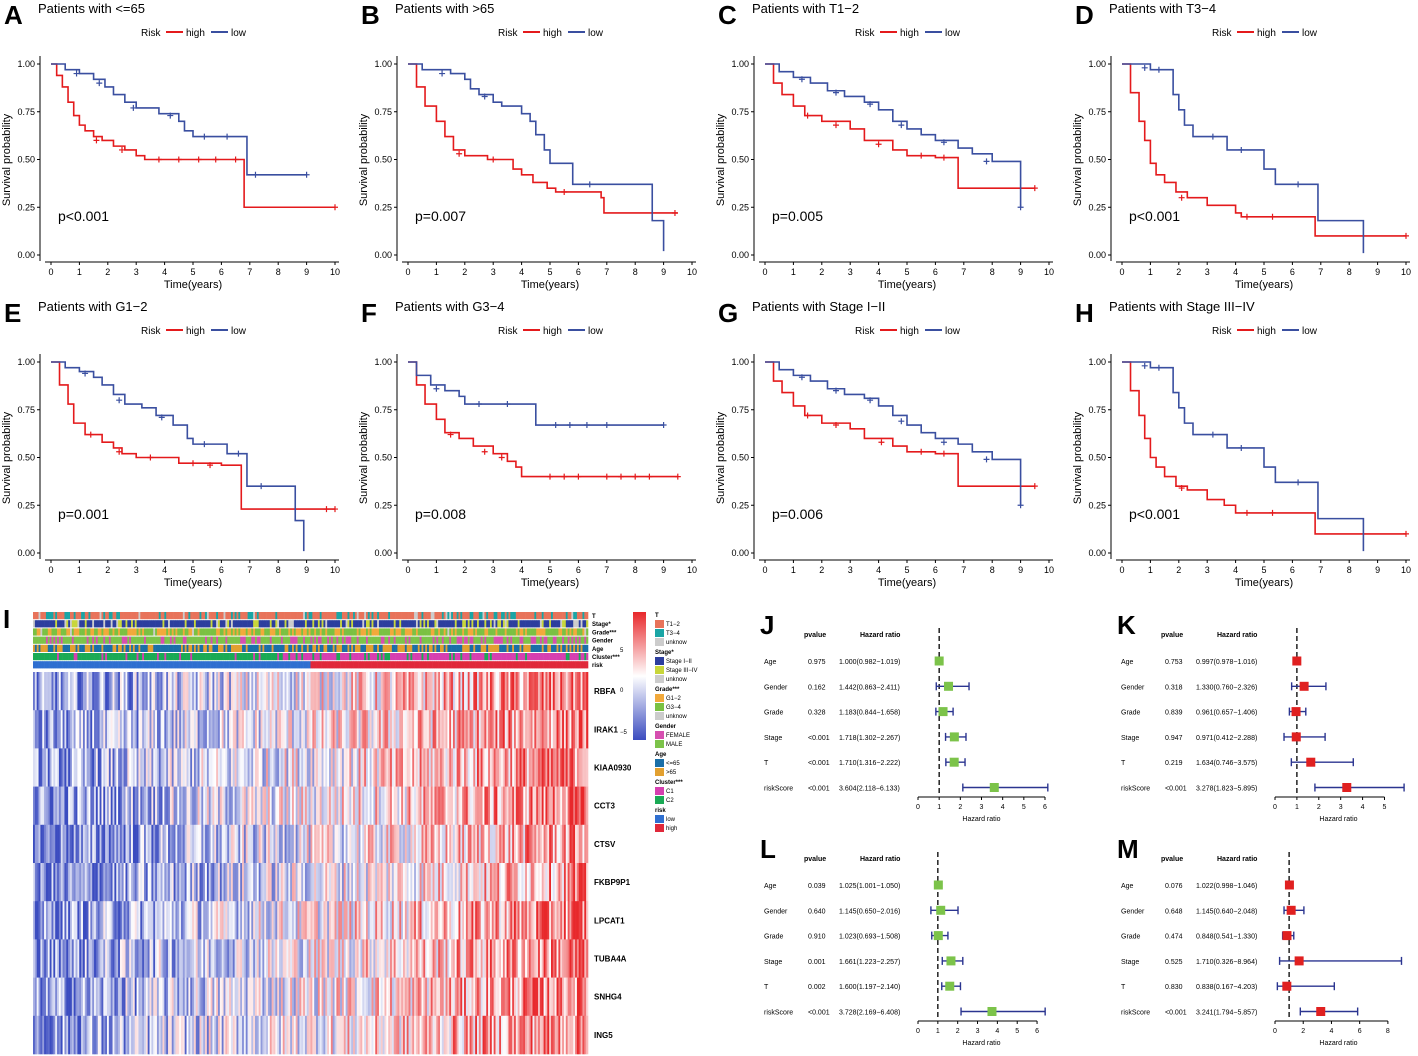 The width and height of the screenshot is (1418, 1056). I want to click on annotation-label: T, so click(594, 617).